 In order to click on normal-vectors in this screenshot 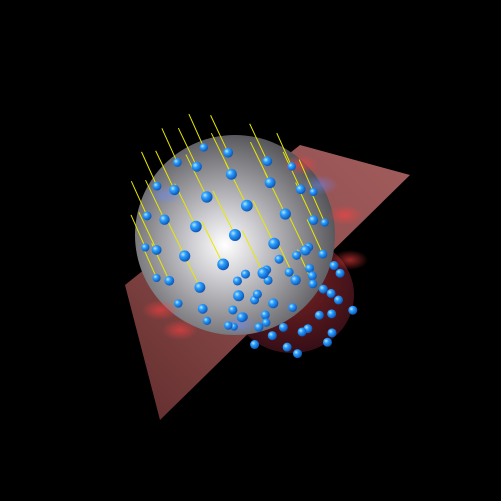, I will do `click(228, 200)`.